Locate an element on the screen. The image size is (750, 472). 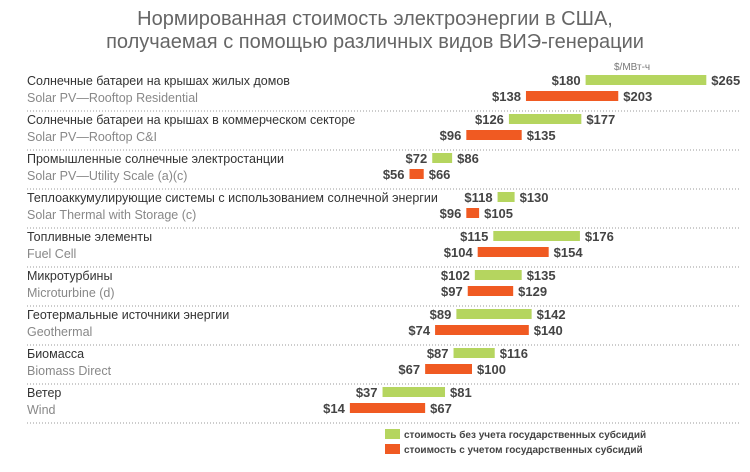
value-label-min: $74 is located at coordinates (419, 330).